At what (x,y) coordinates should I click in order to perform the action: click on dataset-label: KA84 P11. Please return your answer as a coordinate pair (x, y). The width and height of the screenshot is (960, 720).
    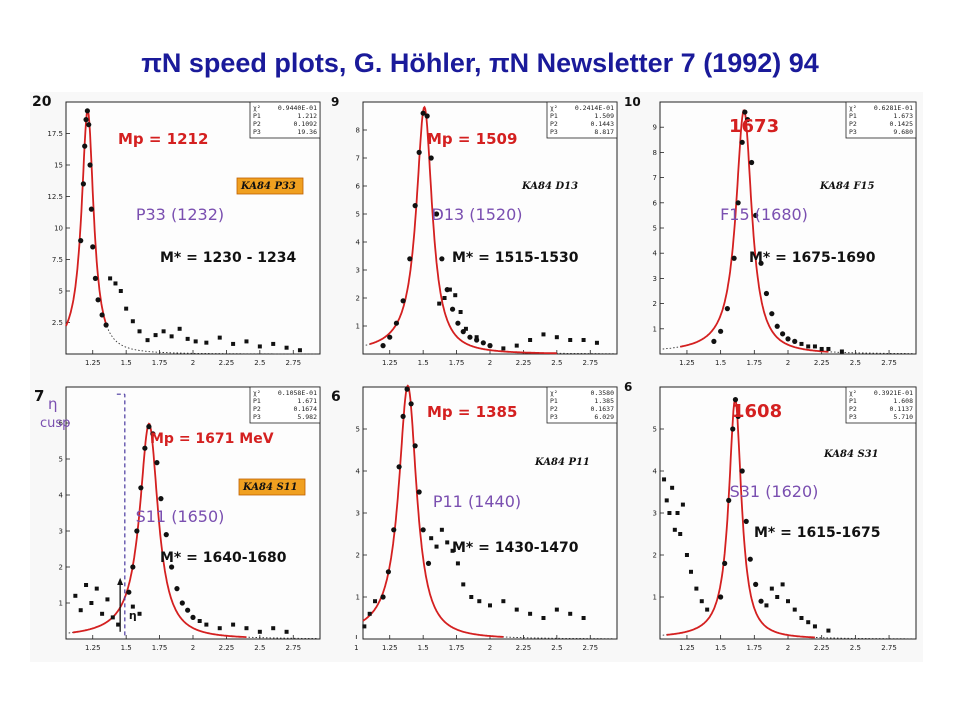
    Looking at the image, I should click on (562, 462).